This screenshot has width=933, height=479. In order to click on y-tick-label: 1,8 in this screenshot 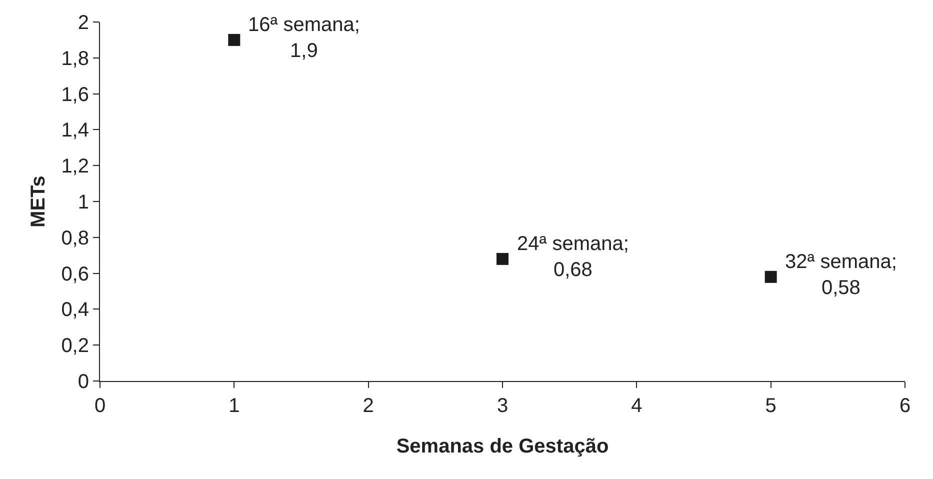, I will do `click(75, 59)`.